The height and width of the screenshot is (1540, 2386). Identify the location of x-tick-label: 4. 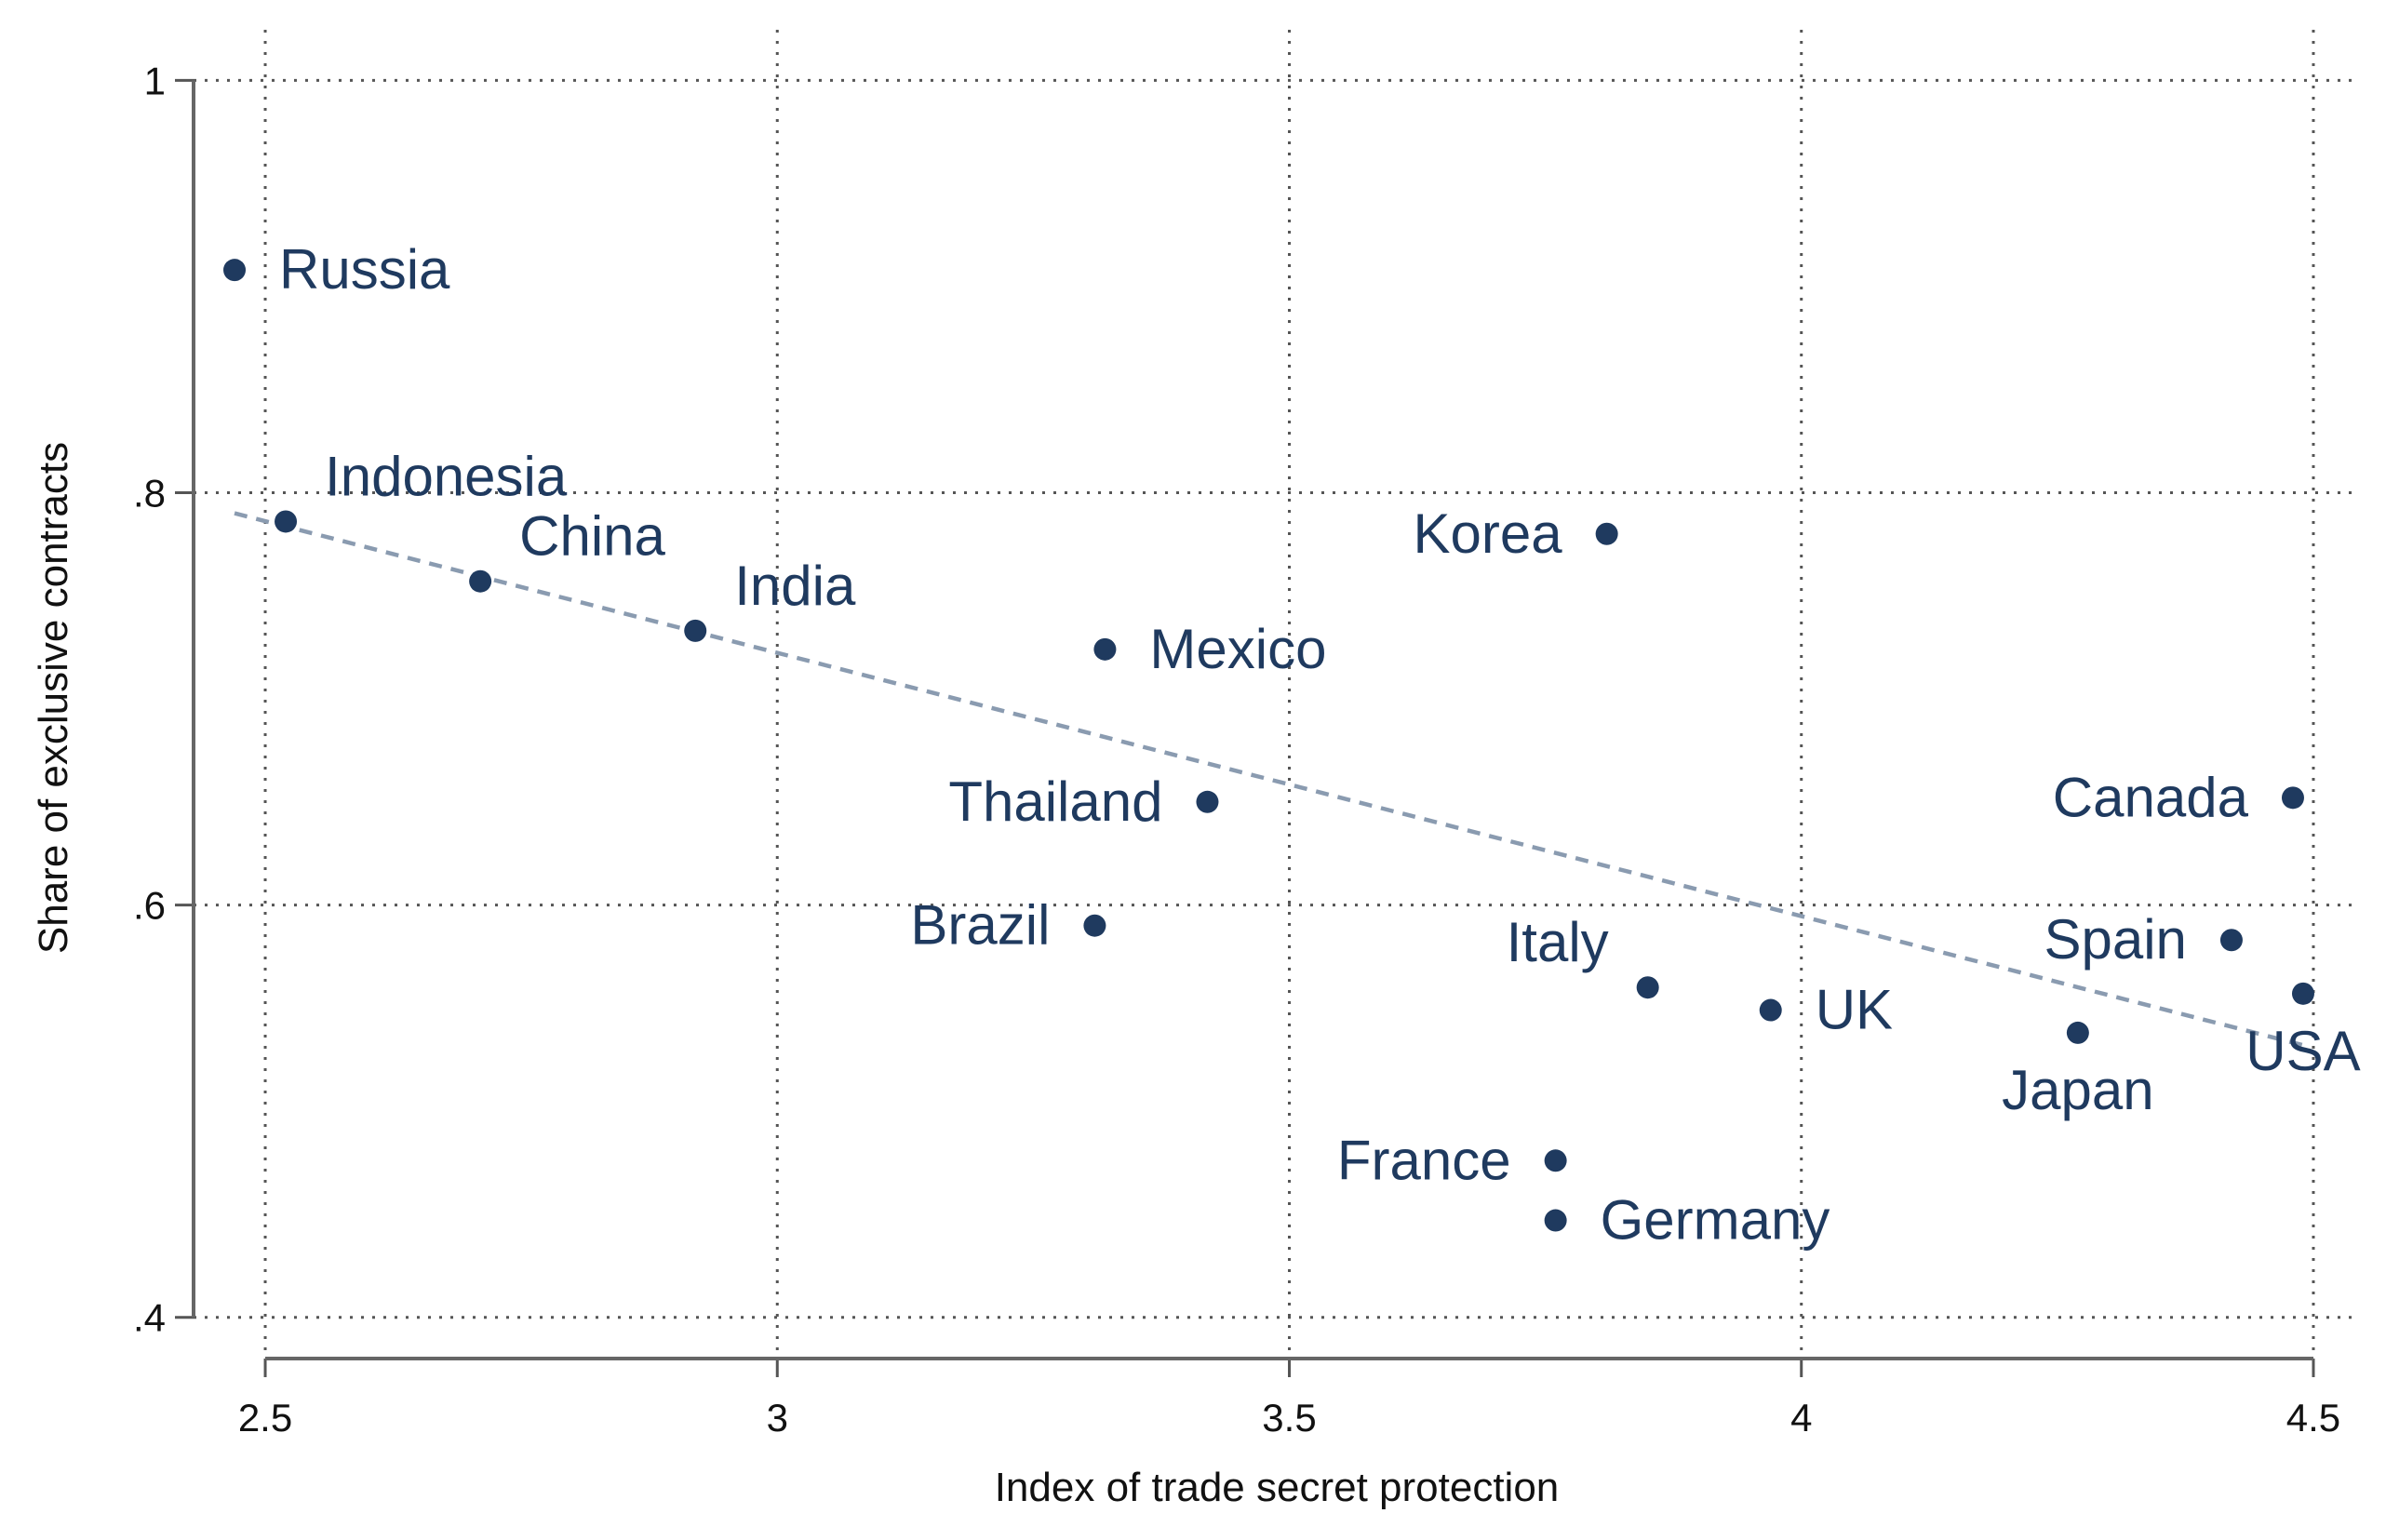
(1801, 1418).